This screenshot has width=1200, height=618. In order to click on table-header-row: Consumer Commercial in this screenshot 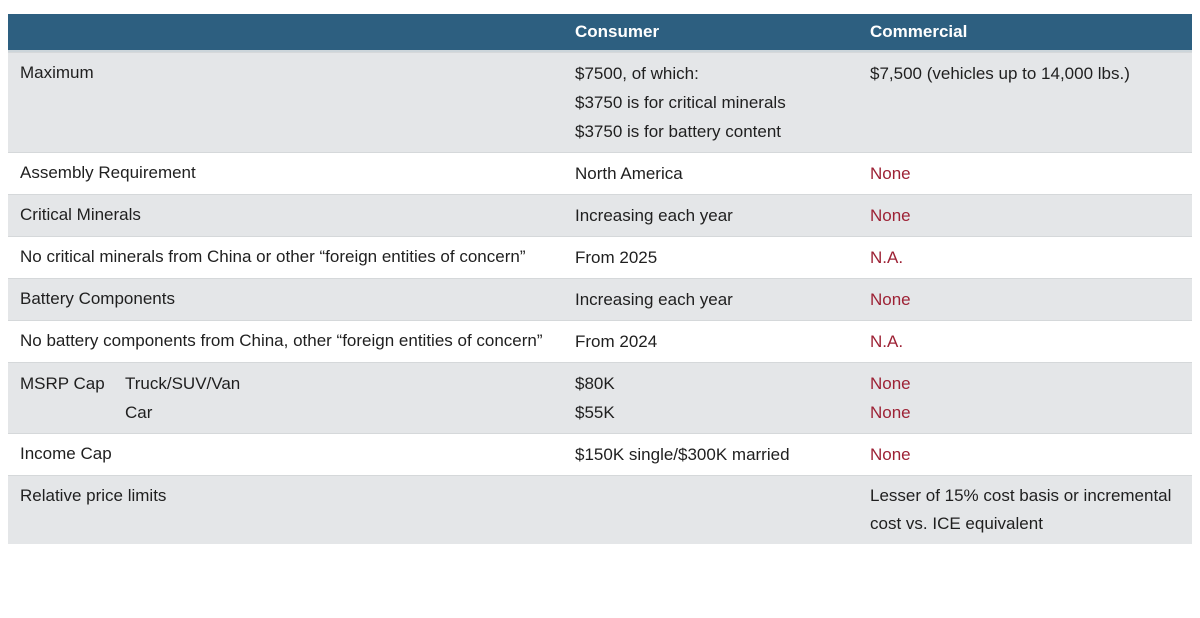, I will do `click(600, 33)`.